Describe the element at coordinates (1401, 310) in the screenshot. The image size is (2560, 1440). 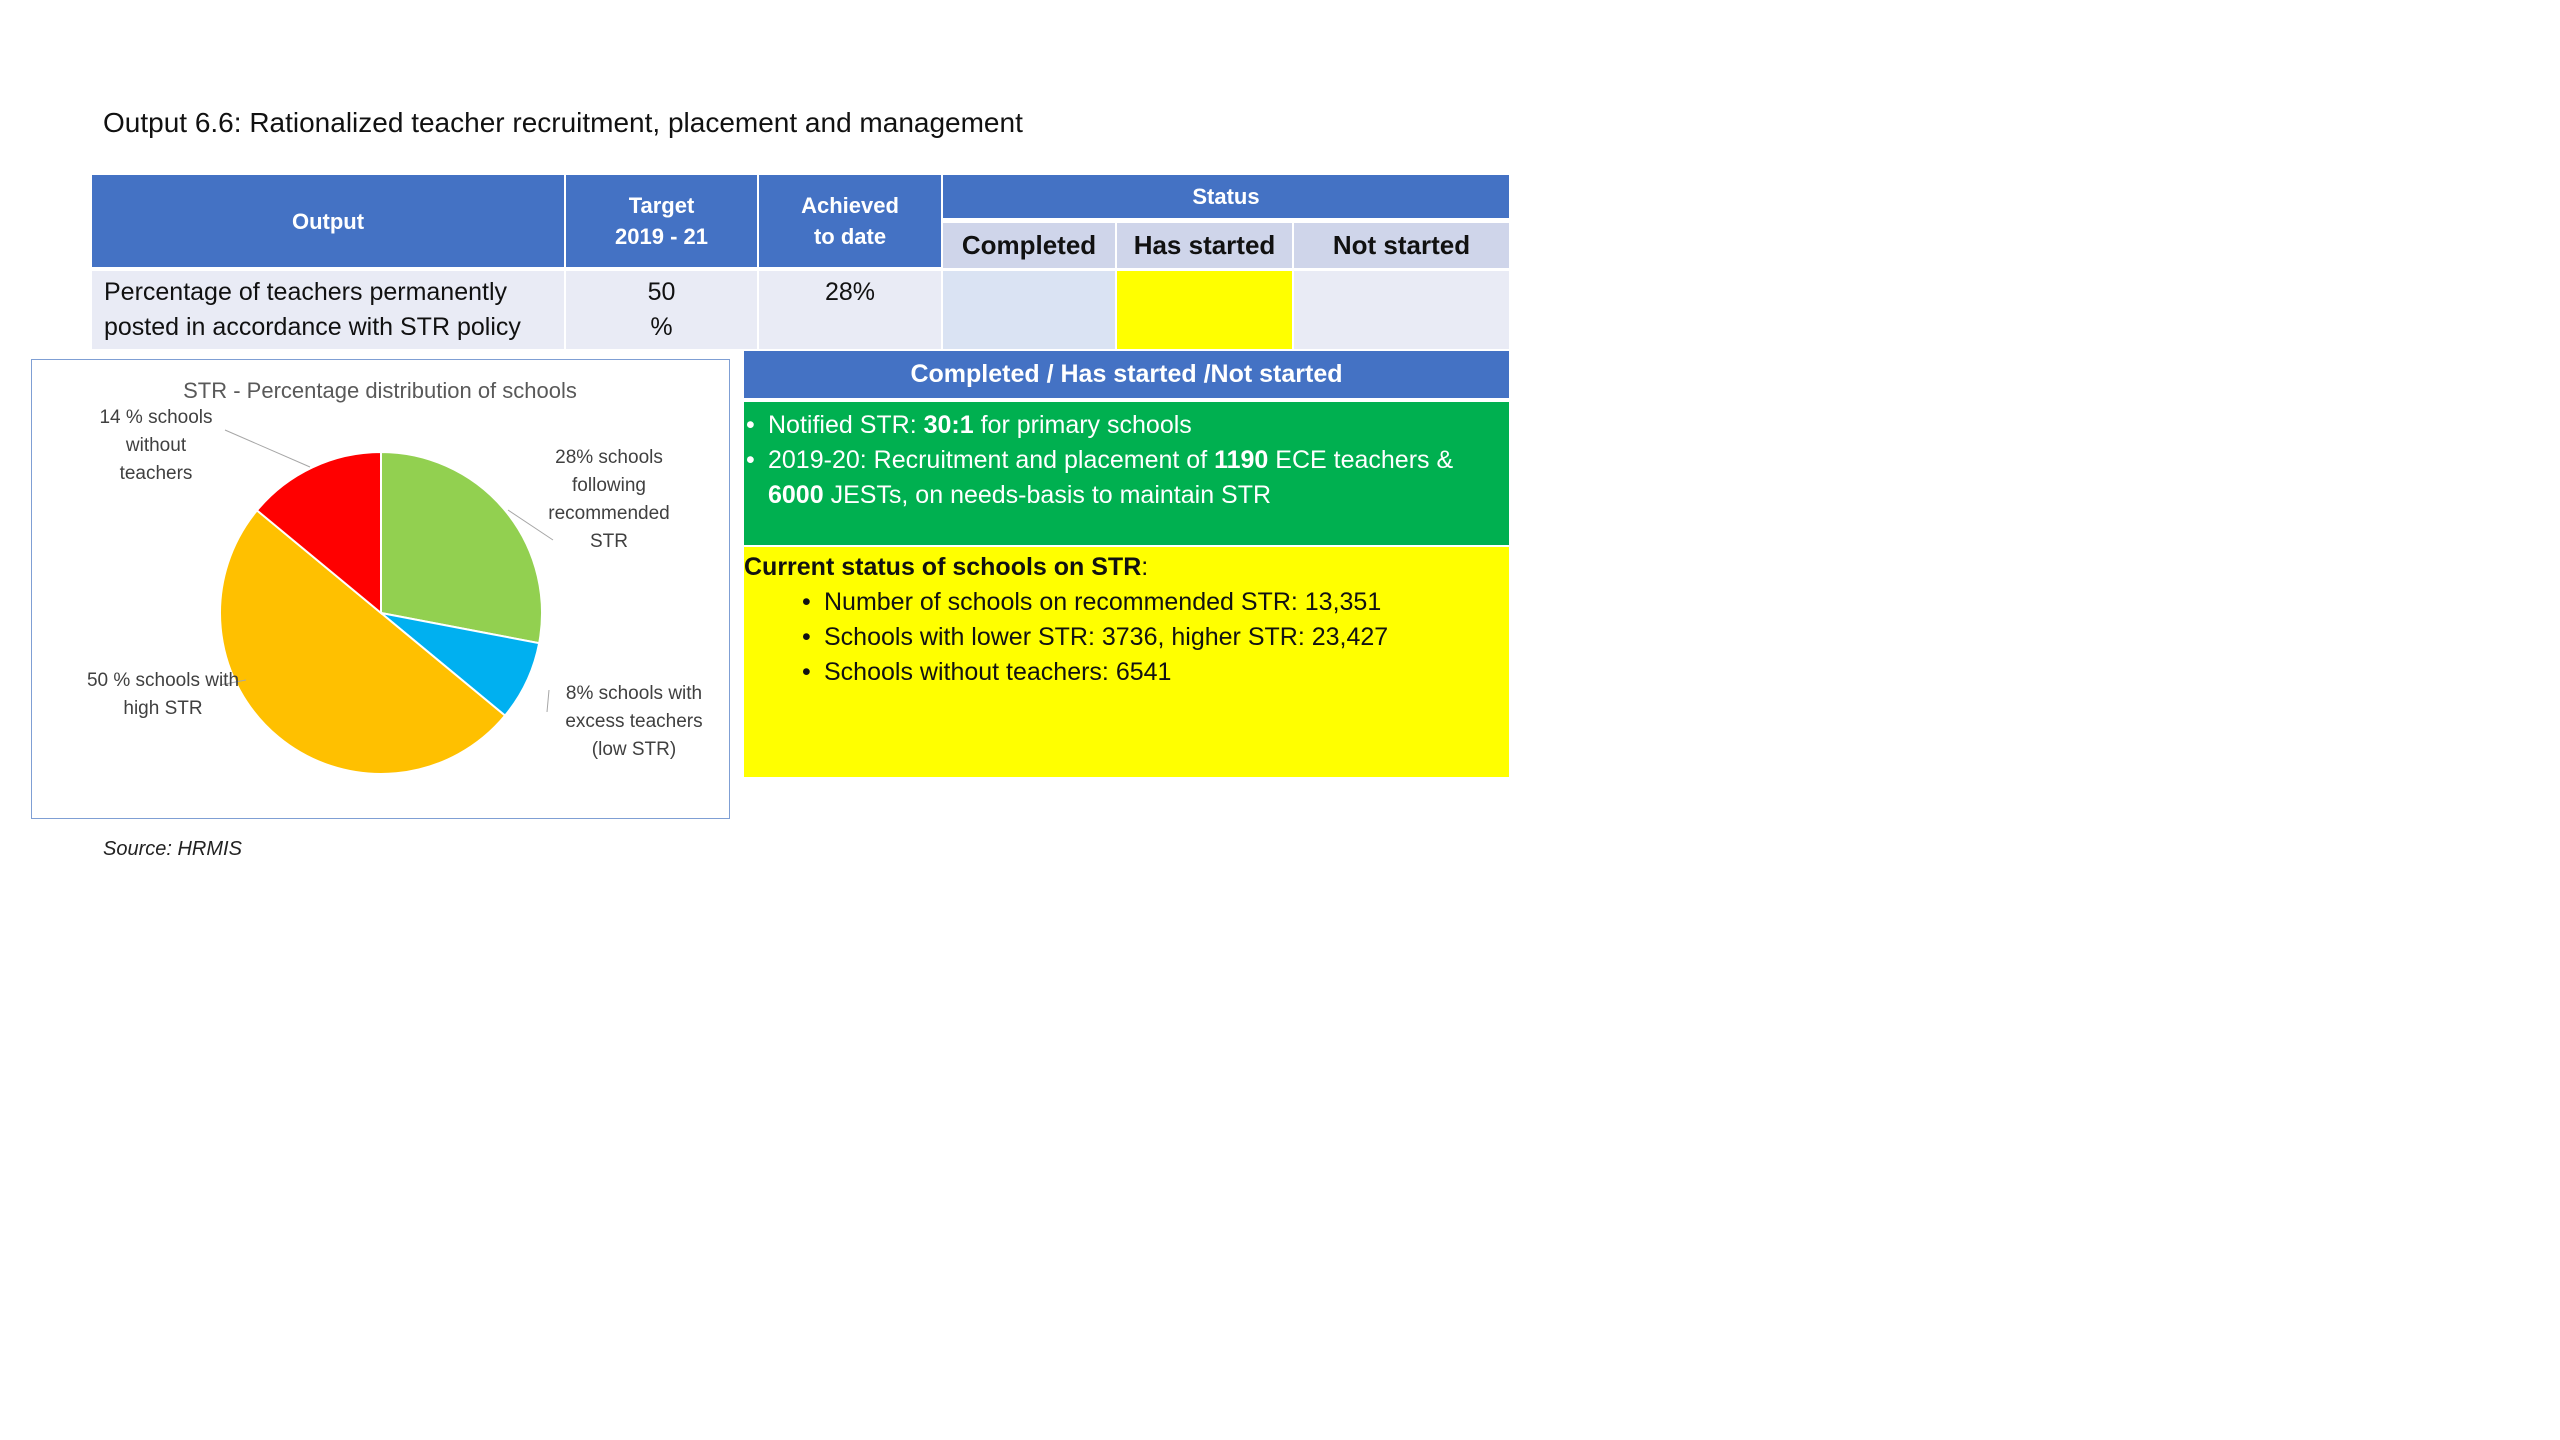
I see `row-status-not-started` at that location.